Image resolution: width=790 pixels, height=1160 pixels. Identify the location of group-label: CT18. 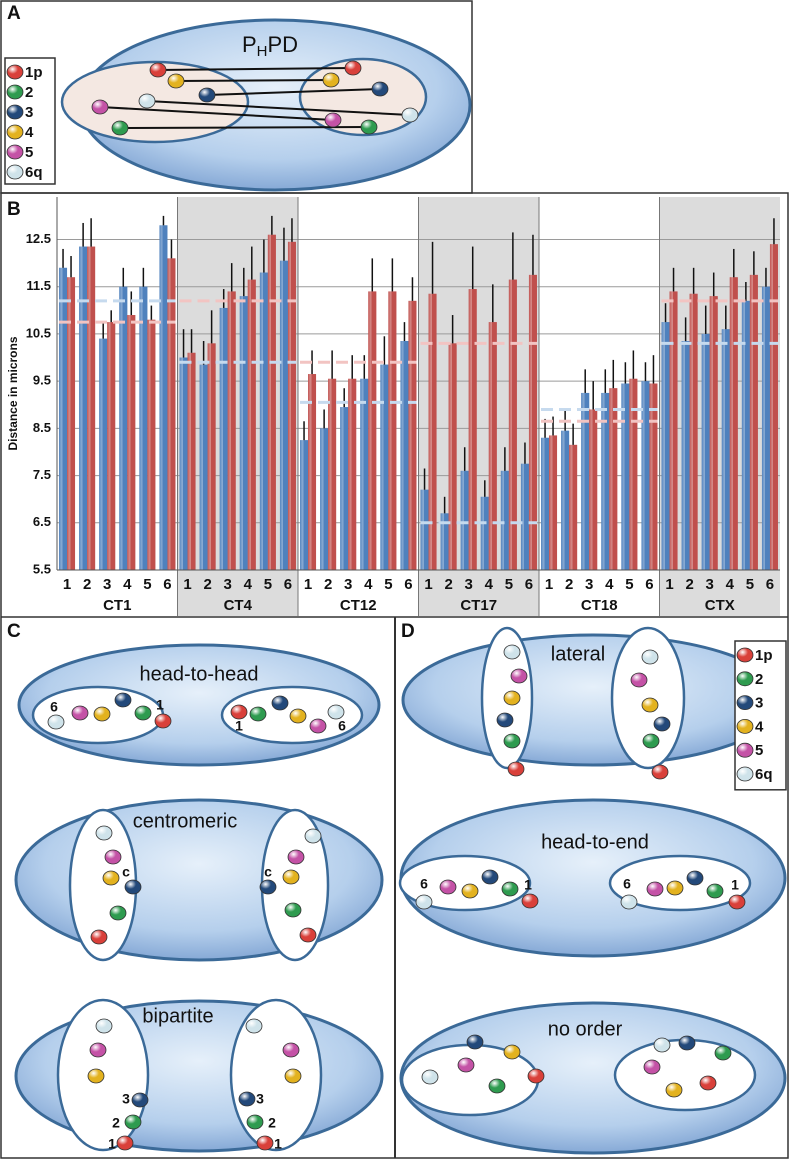
(599, 605).